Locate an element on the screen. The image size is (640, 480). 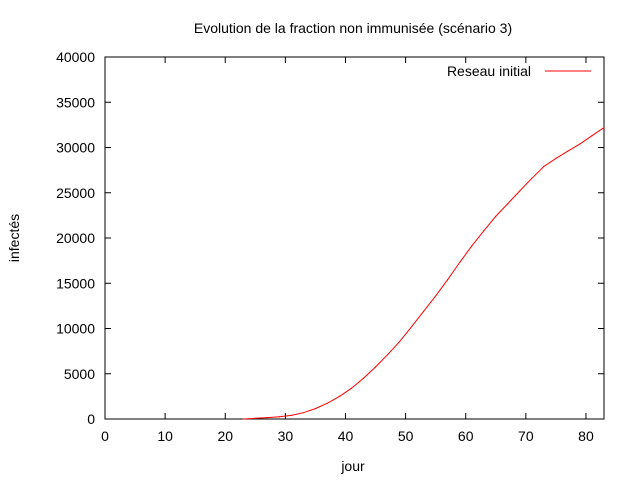
y-tick-label: 15000 is located at coordinates (75, 283).